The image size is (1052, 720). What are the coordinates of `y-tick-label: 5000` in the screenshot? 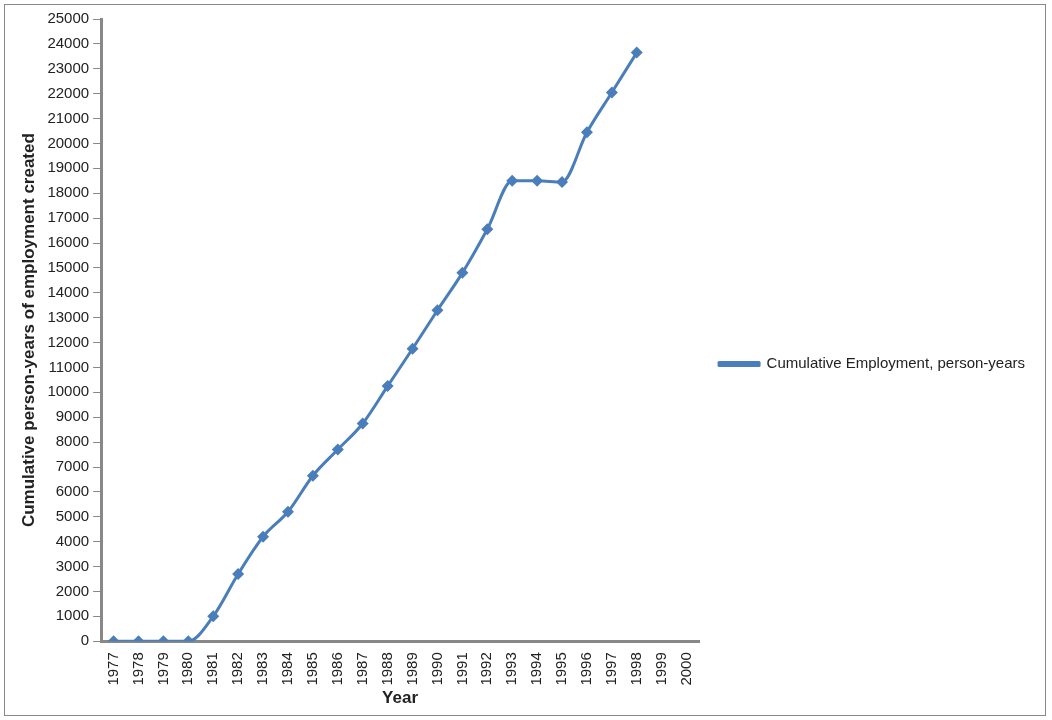 It's located at (72, 515).